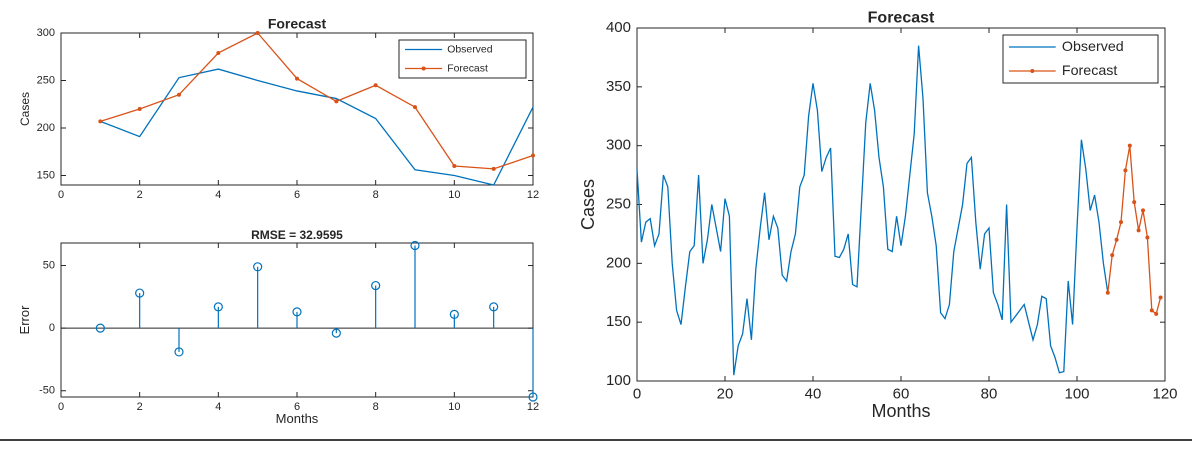  I want to click on x-tick-label: 40, so click(813, 393).